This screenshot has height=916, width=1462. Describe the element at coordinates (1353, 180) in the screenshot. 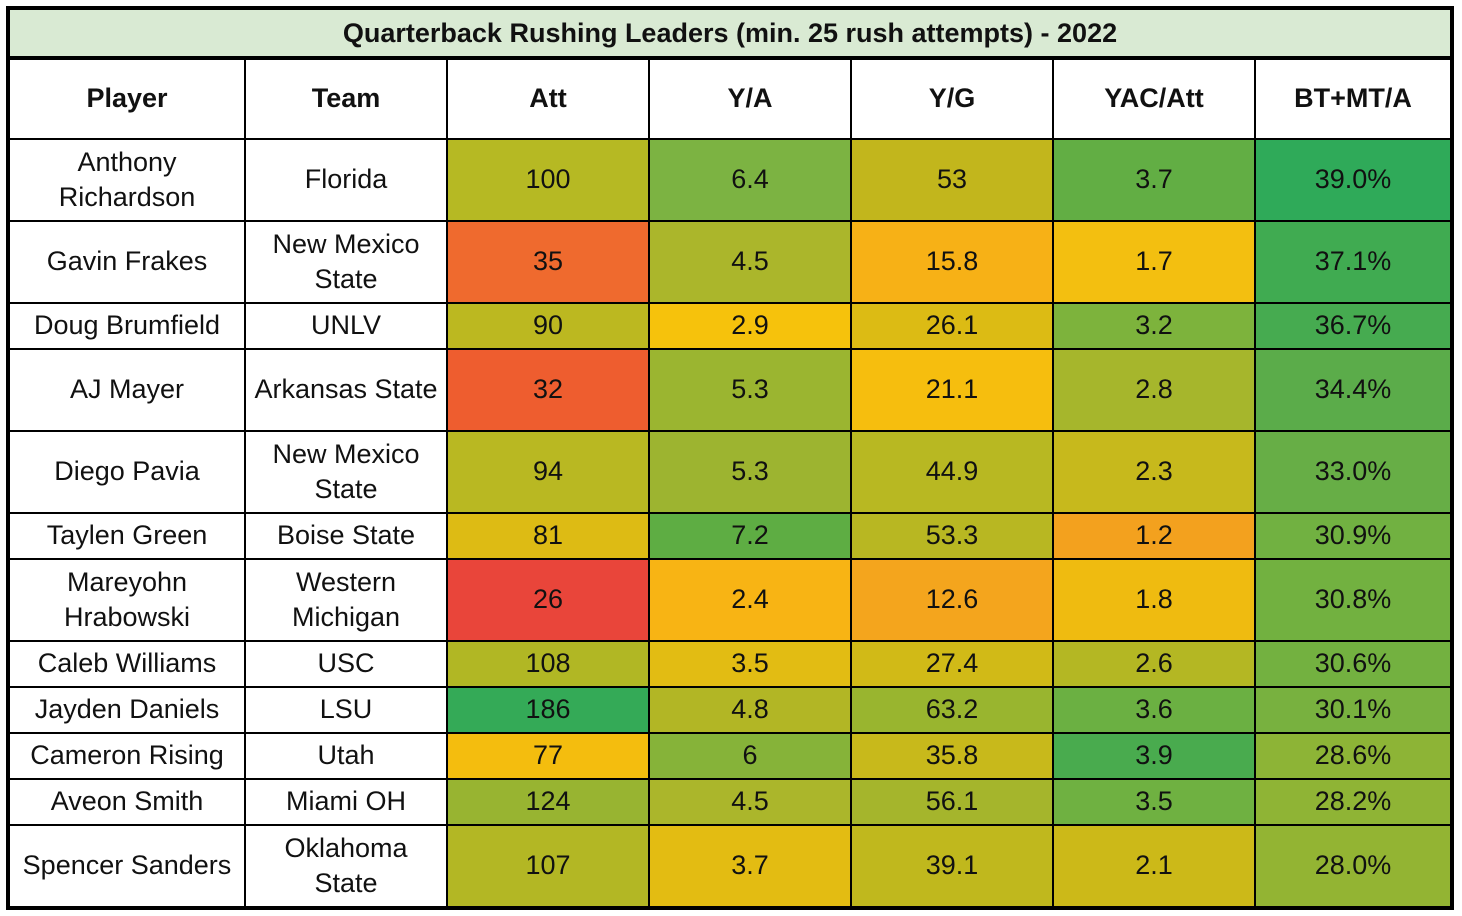

I see `btmt-cell: 39.0%` at that location.